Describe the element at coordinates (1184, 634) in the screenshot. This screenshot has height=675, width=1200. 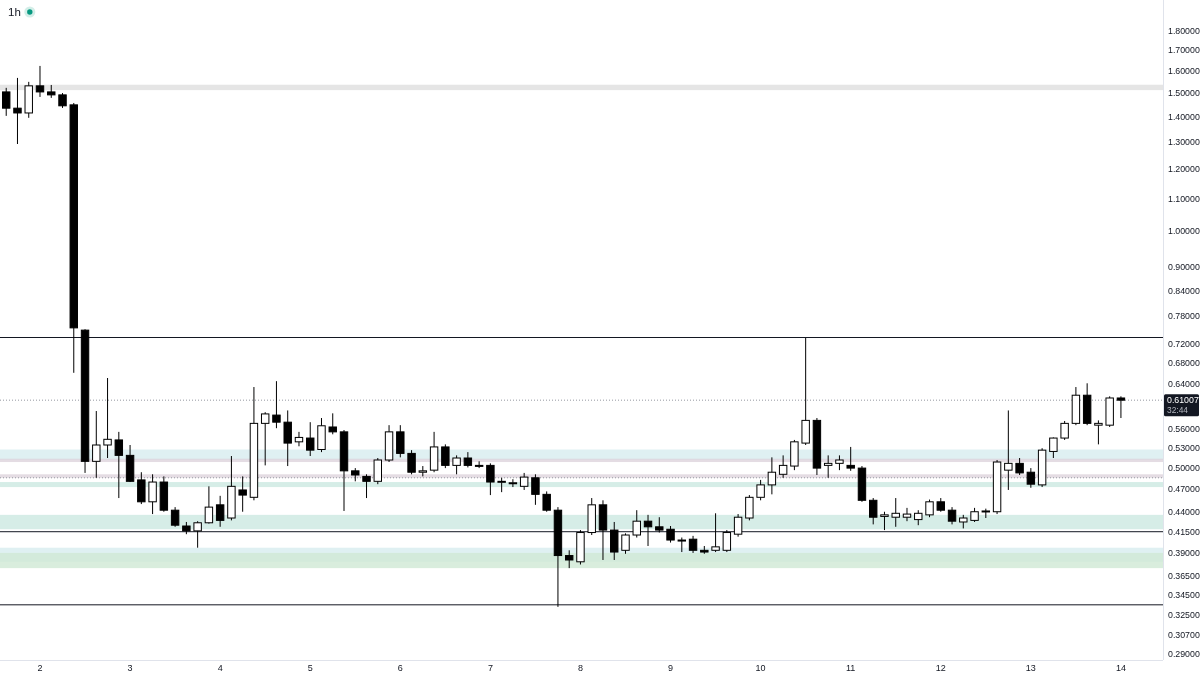
I see `y-tick-label: 0.30700` at that location.